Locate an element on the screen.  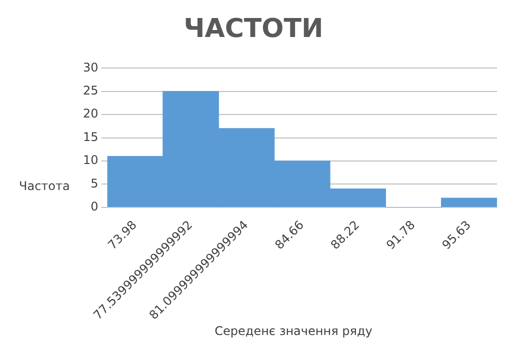
y-tick-label: 10 is located at coordinates (90, 160).